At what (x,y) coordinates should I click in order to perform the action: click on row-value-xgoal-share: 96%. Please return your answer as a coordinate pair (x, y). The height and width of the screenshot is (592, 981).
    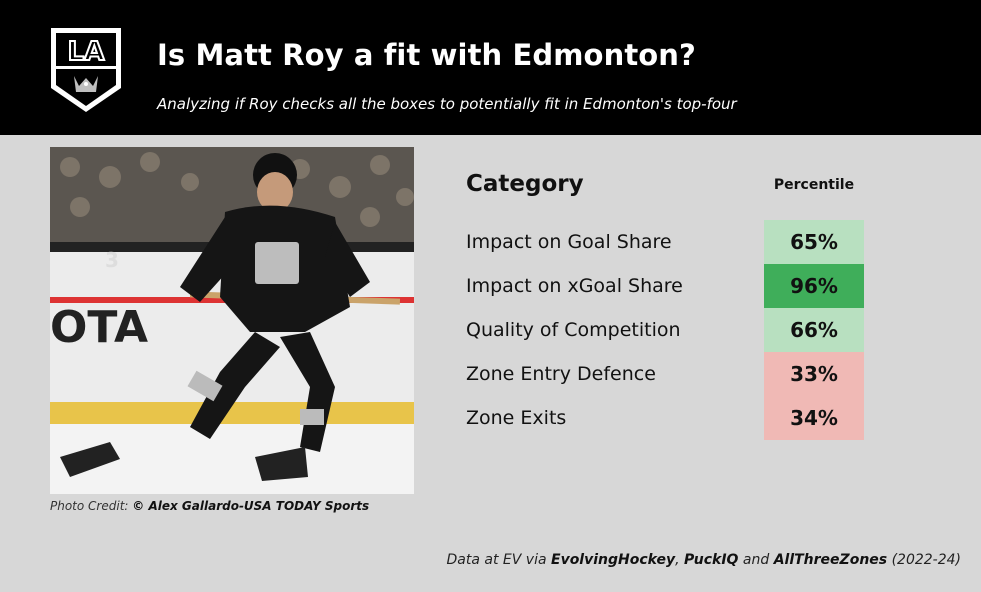
    Looking at the image, I should click on (814, 286).